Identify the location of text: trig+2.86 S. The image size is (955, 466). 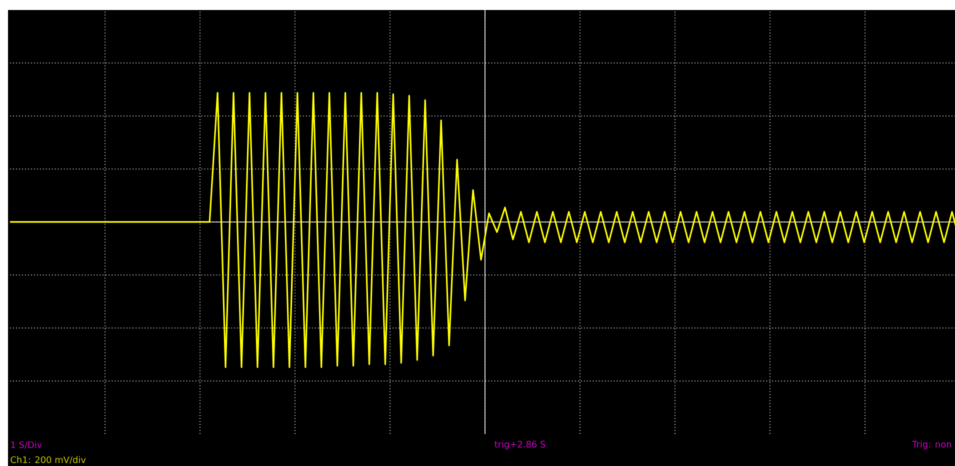
(520, 445).